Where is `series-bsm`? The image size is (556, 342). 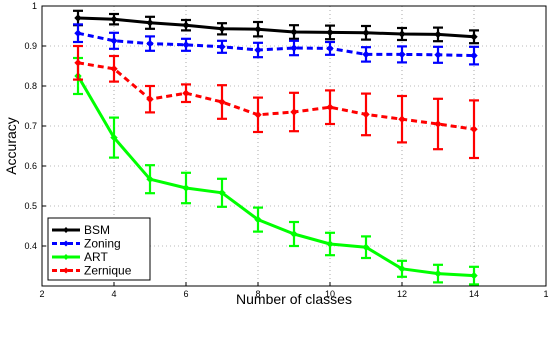
series-bsm is located at coordinates (276, 27).